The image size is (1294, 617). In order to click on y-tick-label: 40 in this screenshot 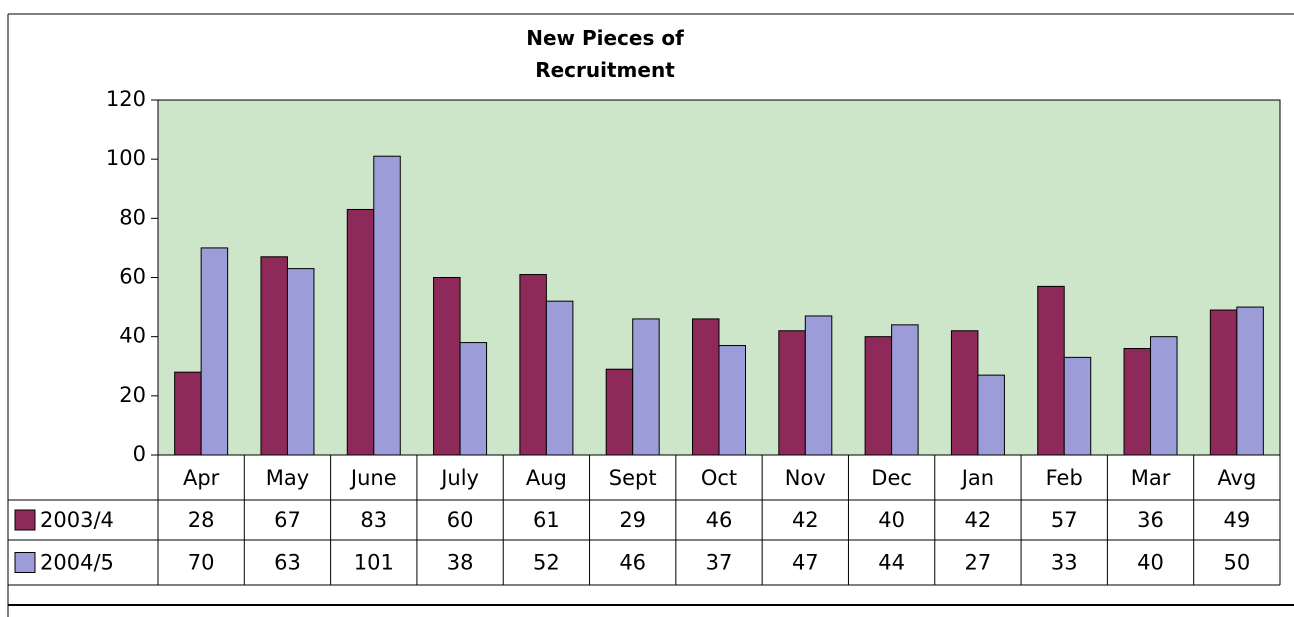, I will do `click(132, 336)`.